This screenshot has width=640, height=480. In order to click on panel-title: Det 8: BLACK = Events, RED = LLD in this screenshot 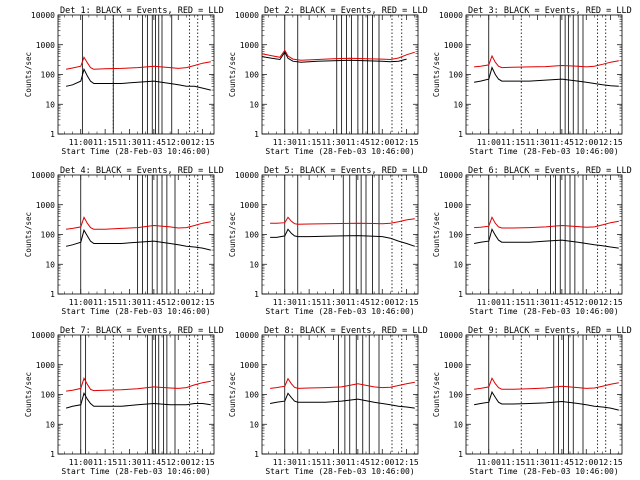, I will do `click(346, 331)`.